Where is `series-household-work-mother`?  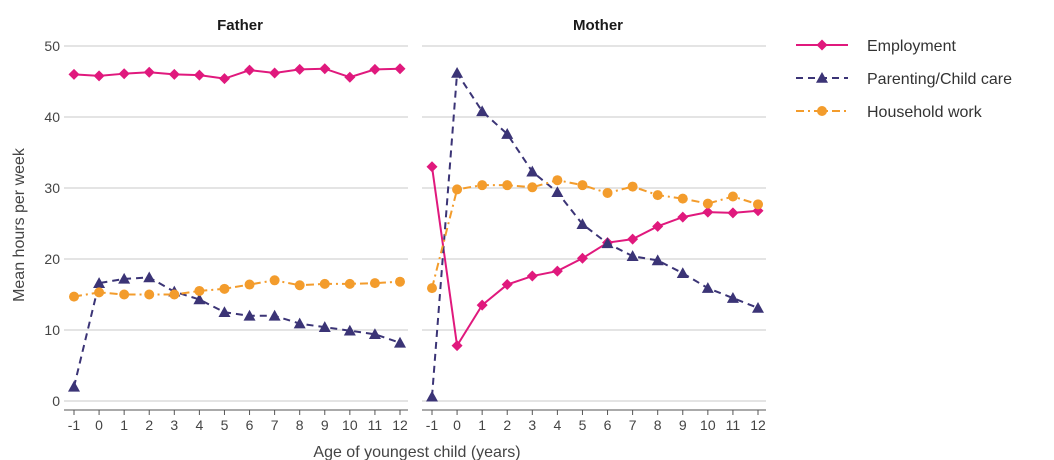
series-household-work-mother is located at coordinates (595, 234).